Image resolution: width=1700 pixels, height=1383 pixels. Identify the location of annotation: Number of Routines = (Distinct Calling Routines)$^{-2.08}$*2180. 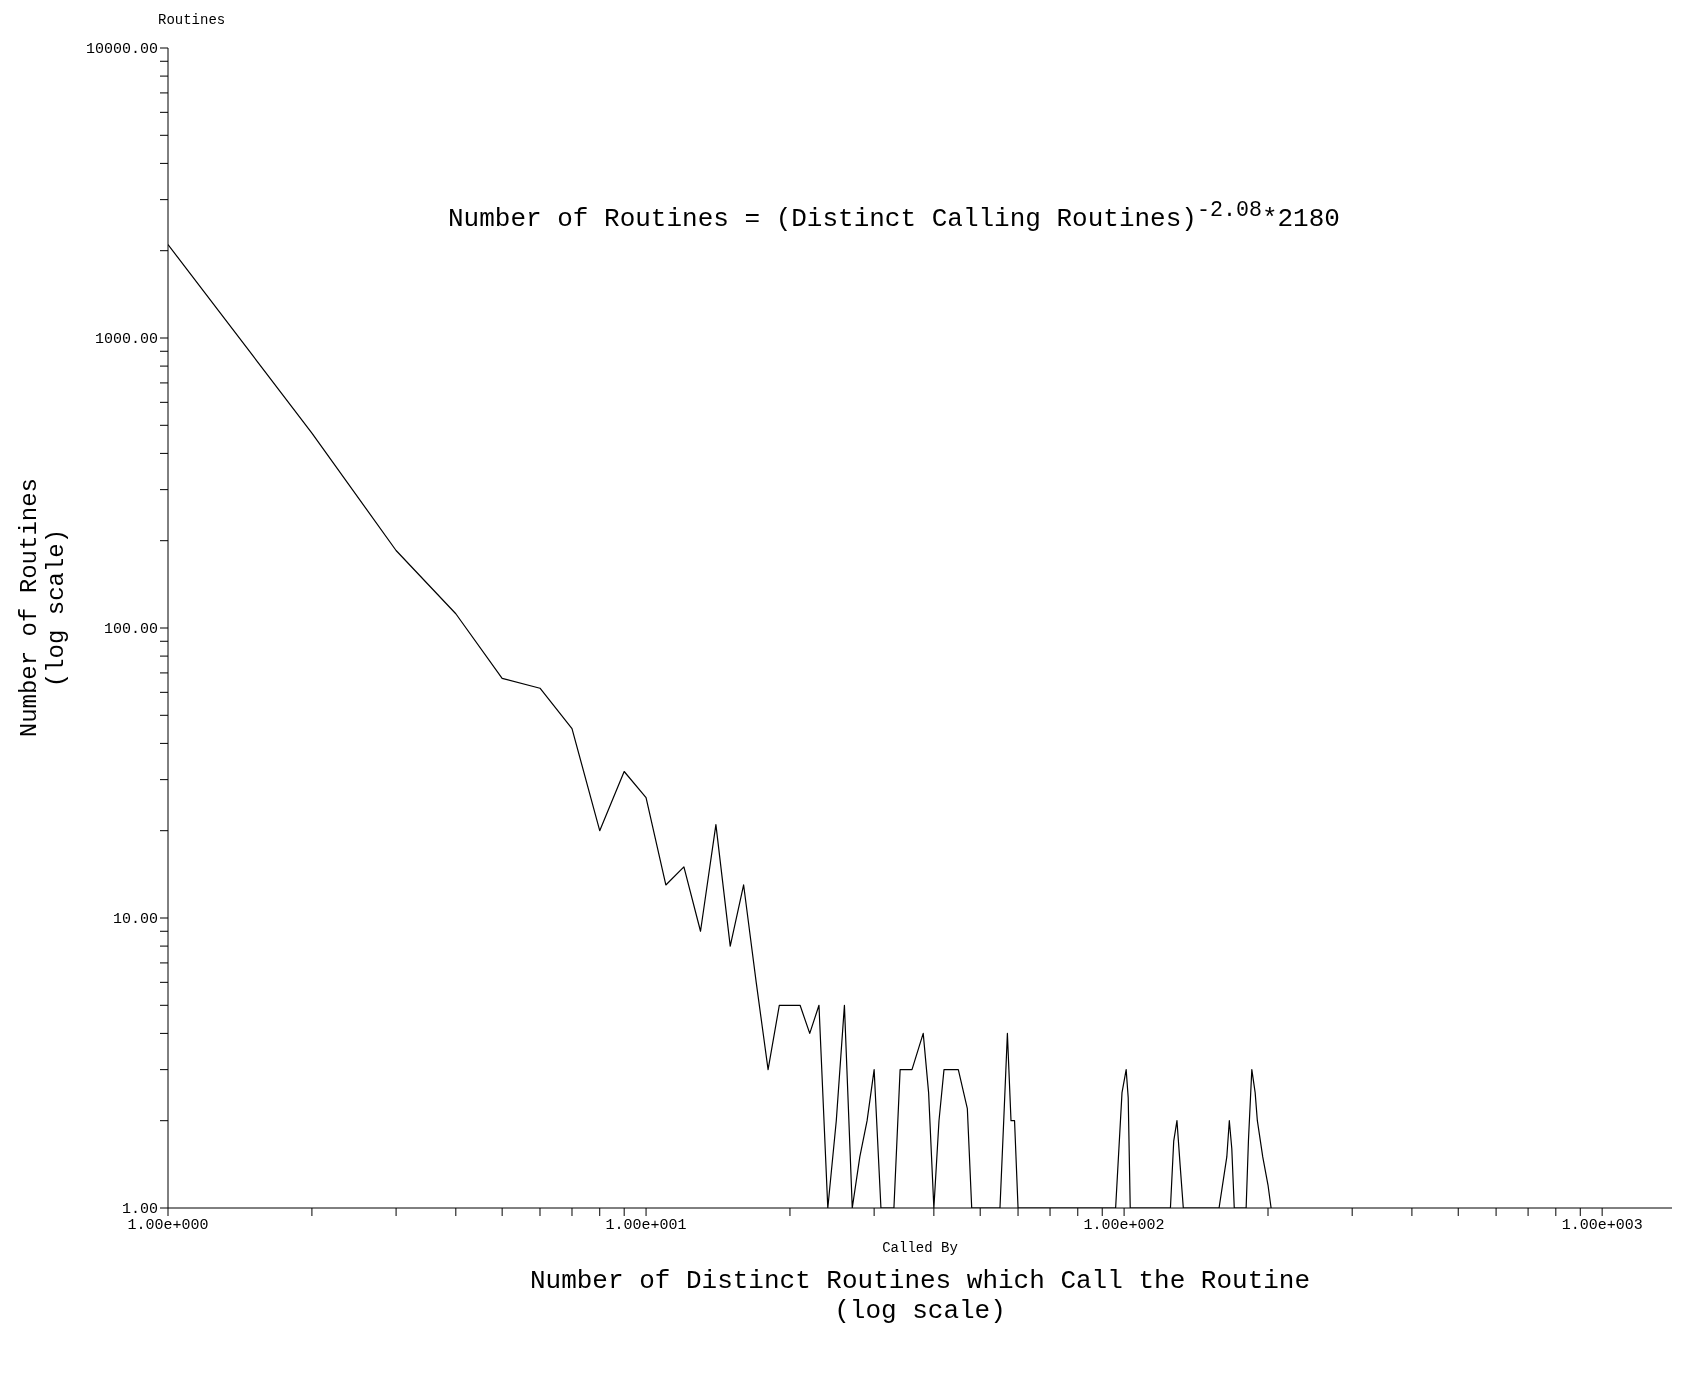
(894, 216).